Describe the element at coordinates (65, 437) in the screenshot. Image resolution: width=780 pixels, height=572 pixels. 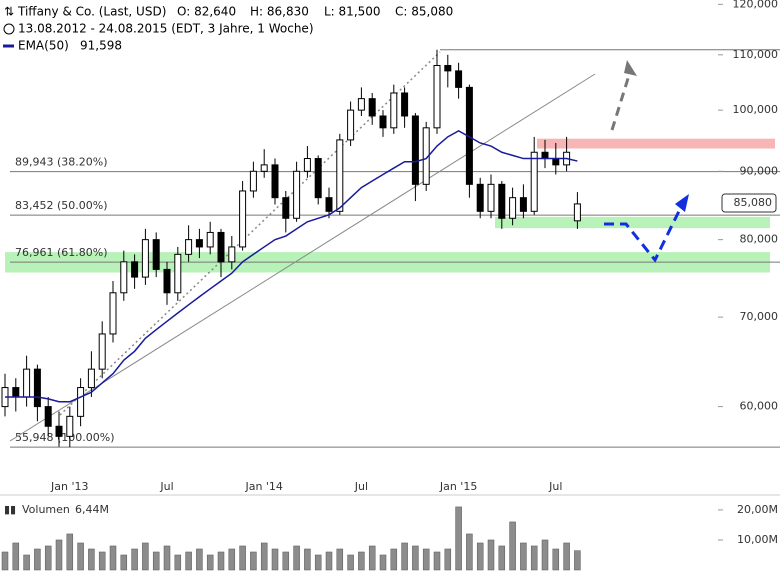
I see `fib-label: 55,948 (100.00%)` at that location.